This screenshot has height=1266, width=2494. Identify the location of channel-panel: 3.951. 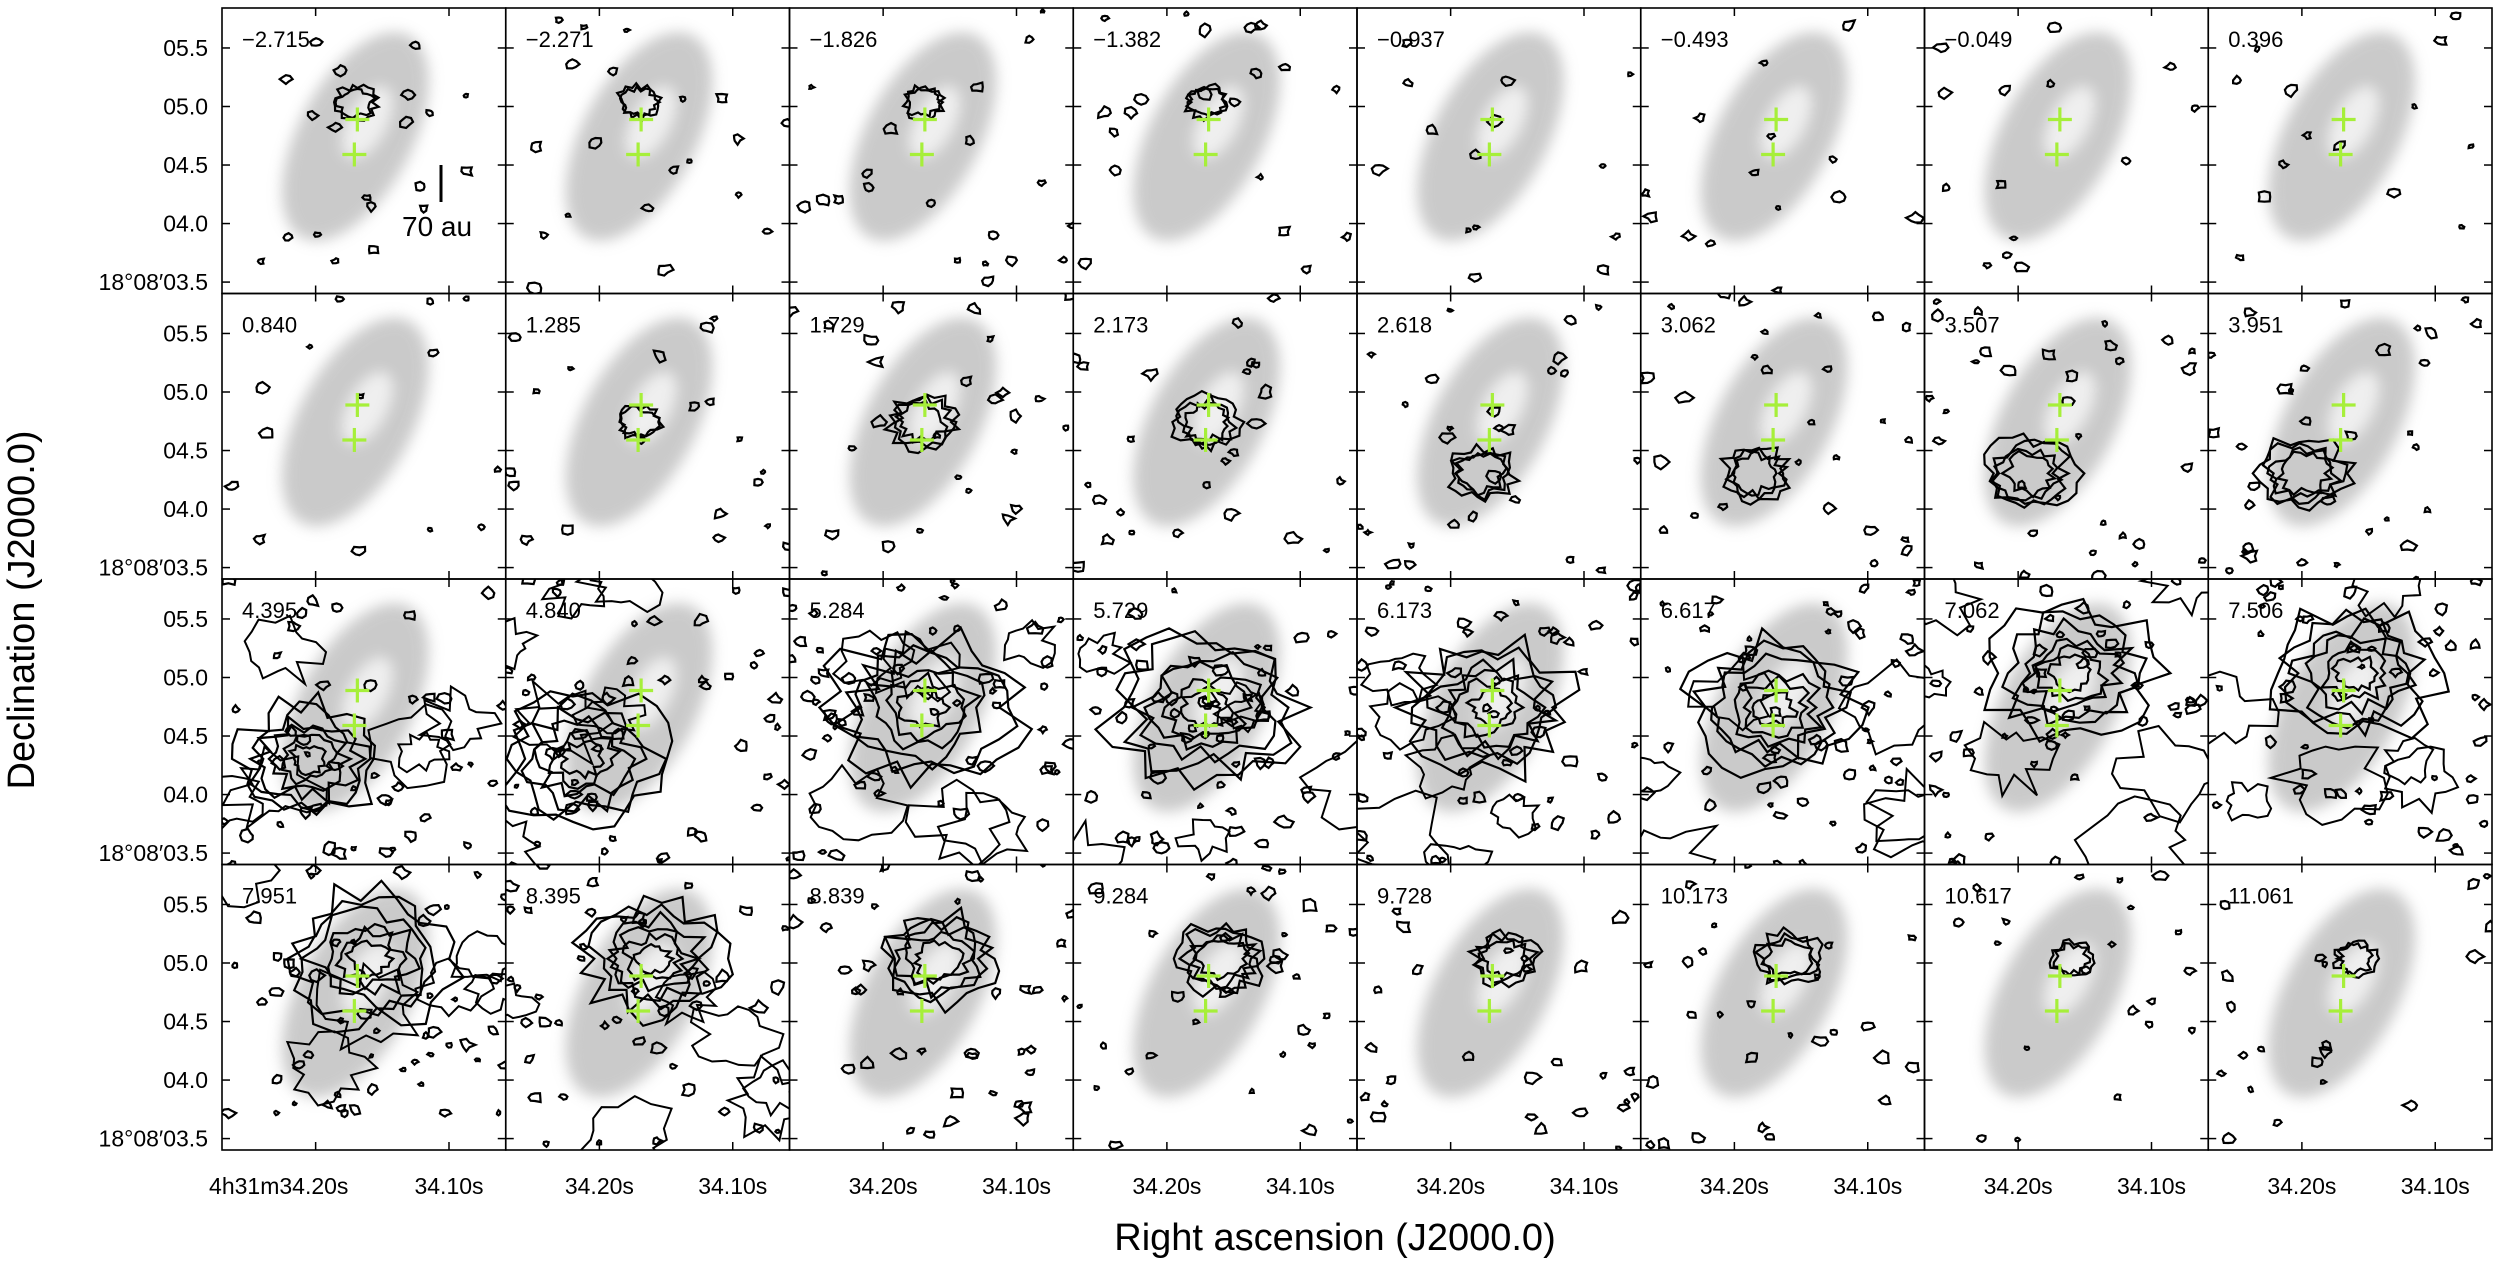
(2350, 436).